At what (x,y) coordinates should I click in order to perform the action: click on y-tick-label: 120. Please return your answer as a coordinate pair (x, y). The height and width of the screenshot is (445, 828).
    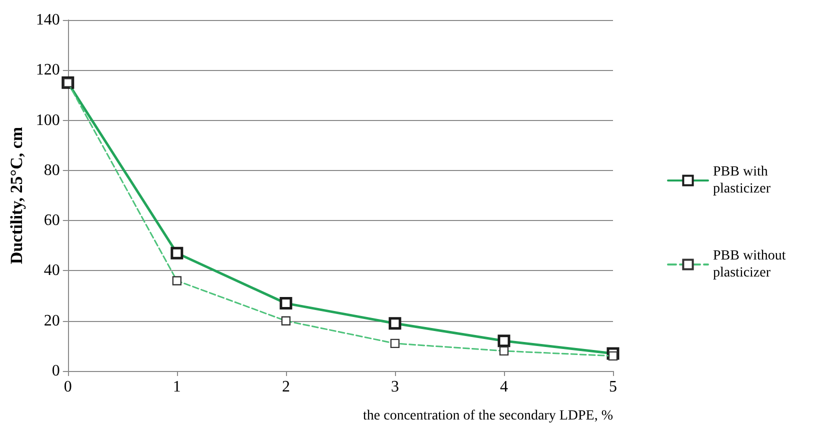
    Looking at the image, I should click on (48, 70).